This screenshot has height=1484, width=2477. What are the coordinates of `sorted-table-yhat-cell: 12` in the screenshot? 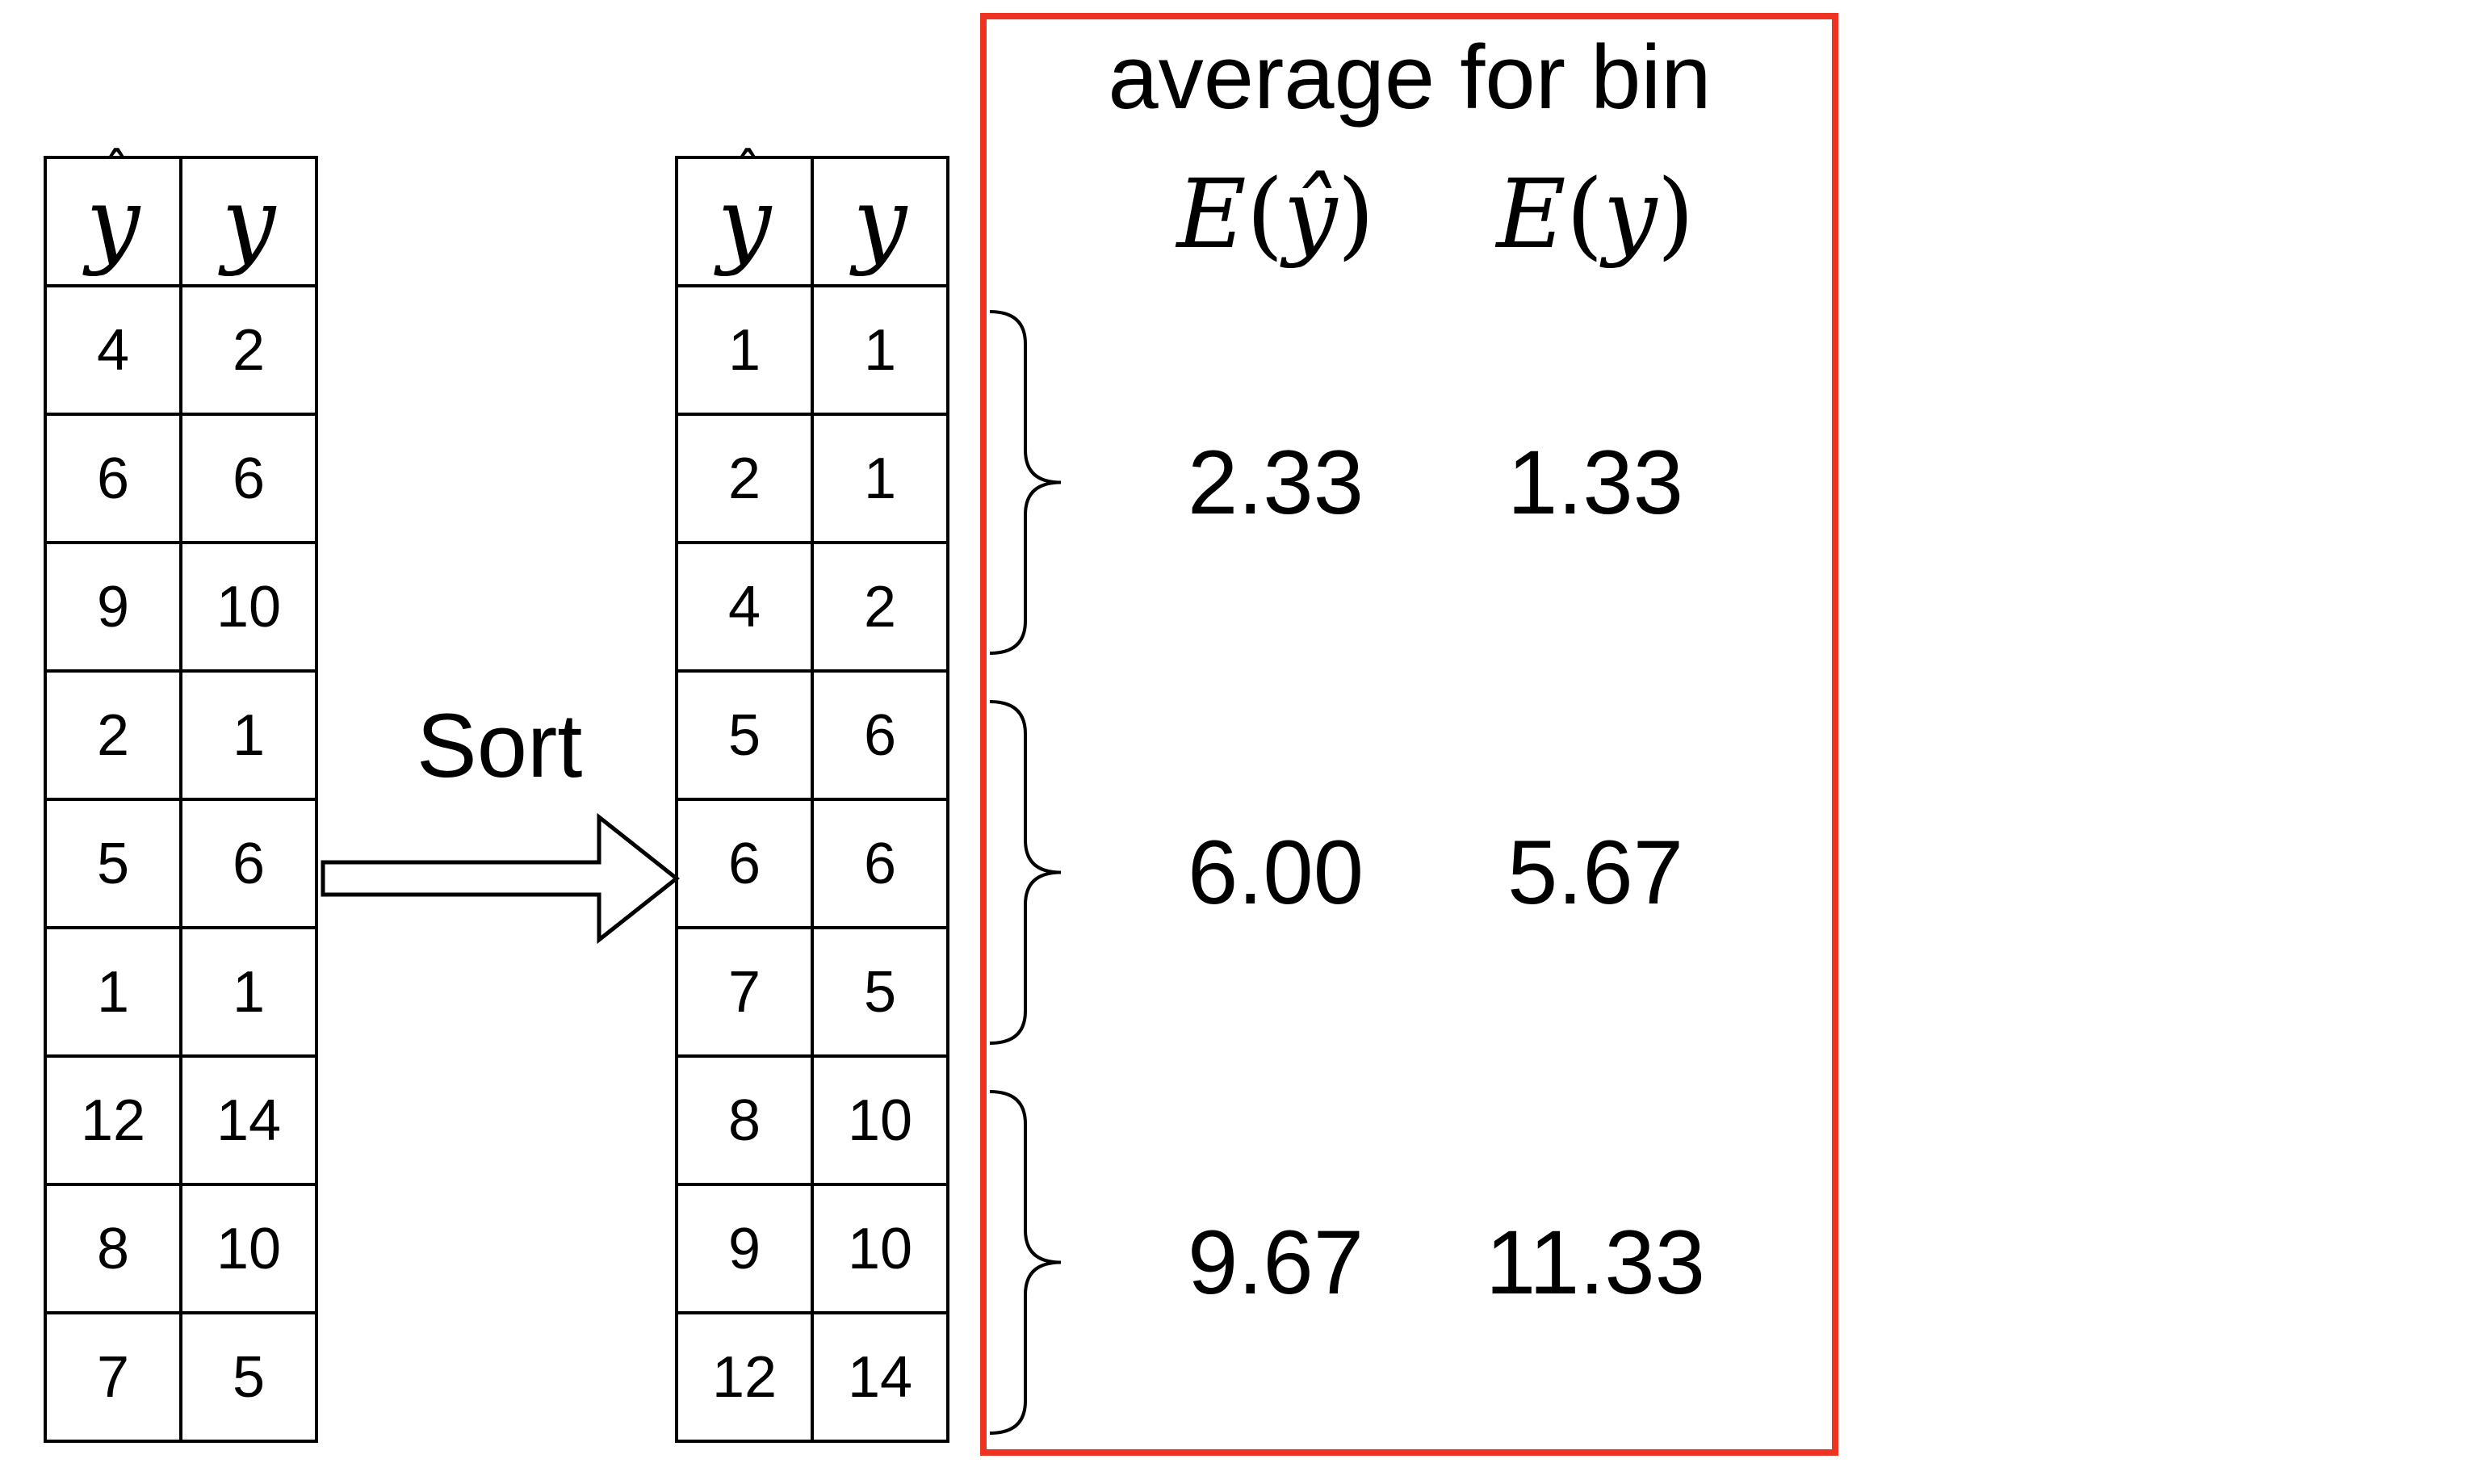 It's located at (744, 1377).